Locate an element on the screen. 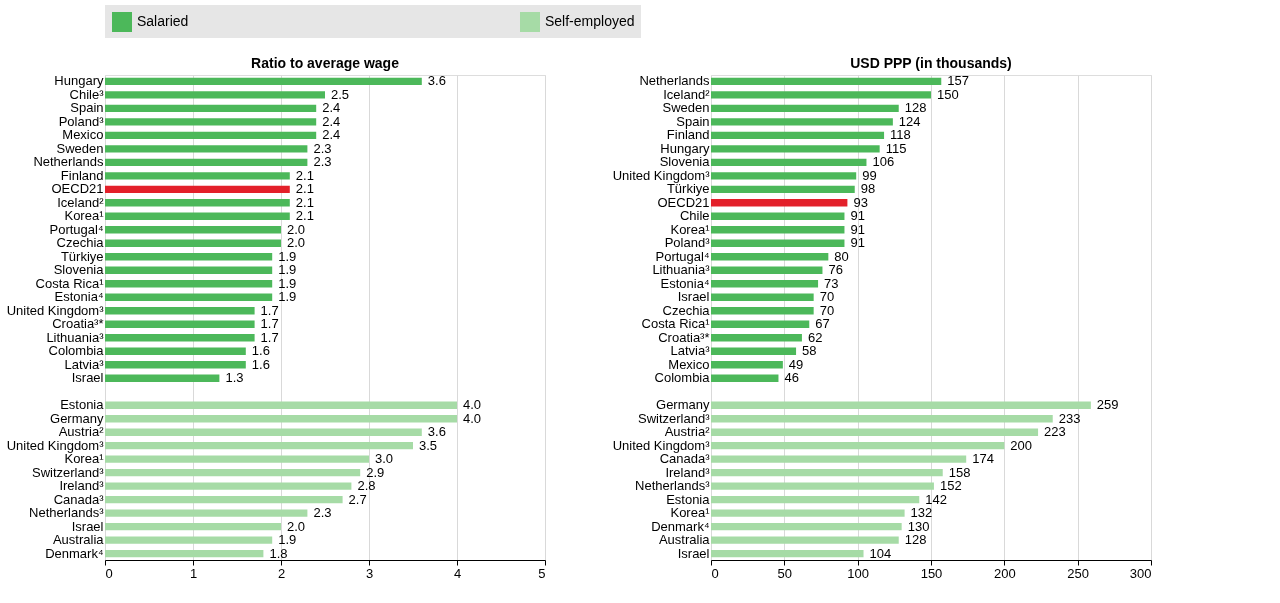 This screenshot has width=1280, height=603. chart-title: USD PPP (in thousands) is located at coordinates (931, 62).